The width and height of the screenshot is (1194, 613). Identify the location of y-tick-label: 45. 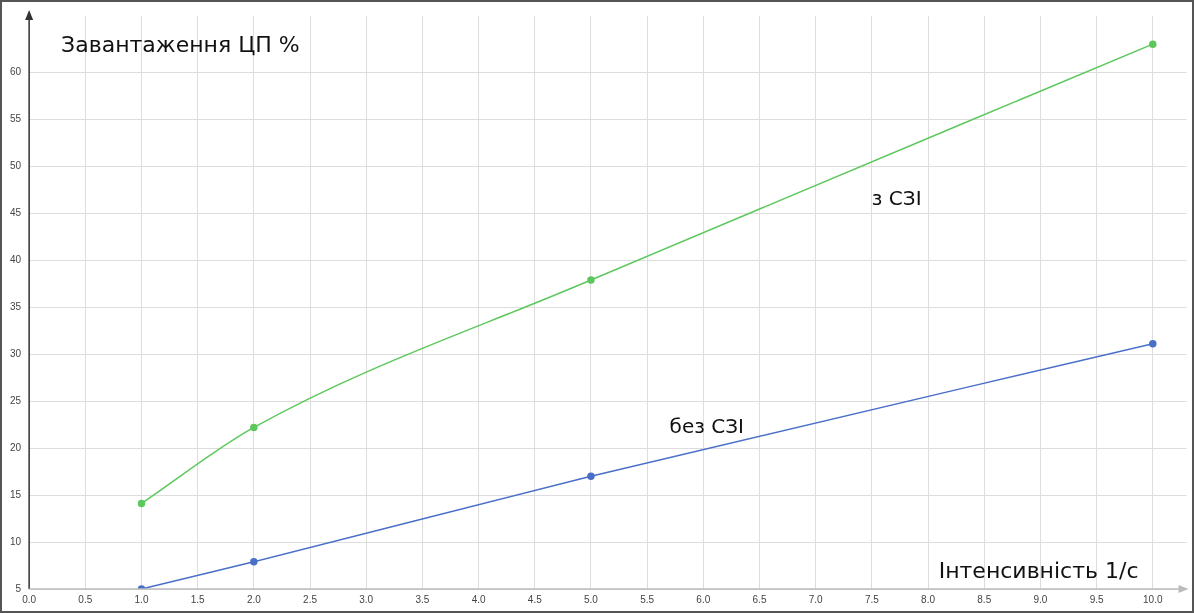
(16, 213).